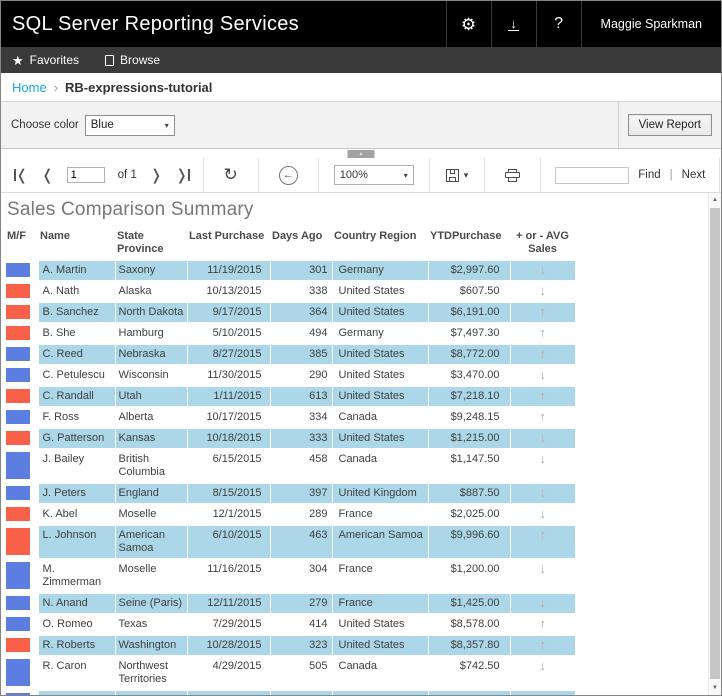  What do you see at coordinates (110, 60) in the screenshot?
I see `browse-icon` at bounding box center [110, 60].